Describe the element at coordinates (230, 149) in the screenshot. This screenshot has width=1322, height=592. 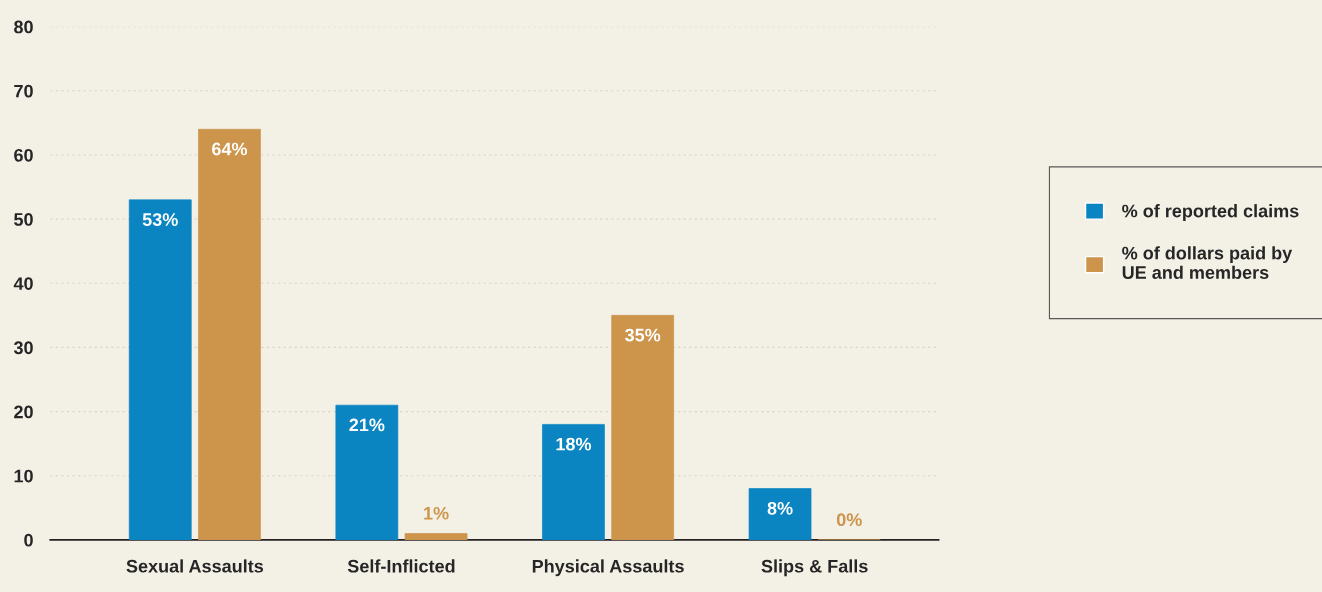
I see `data-label: 64%` at that location.